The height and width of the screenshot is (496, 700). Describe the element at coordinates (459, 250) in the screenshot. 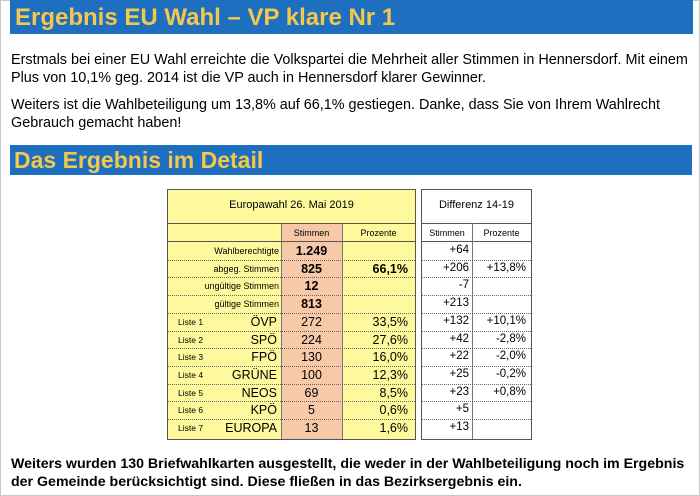

I see `diff-stimmen: +64` at that location.